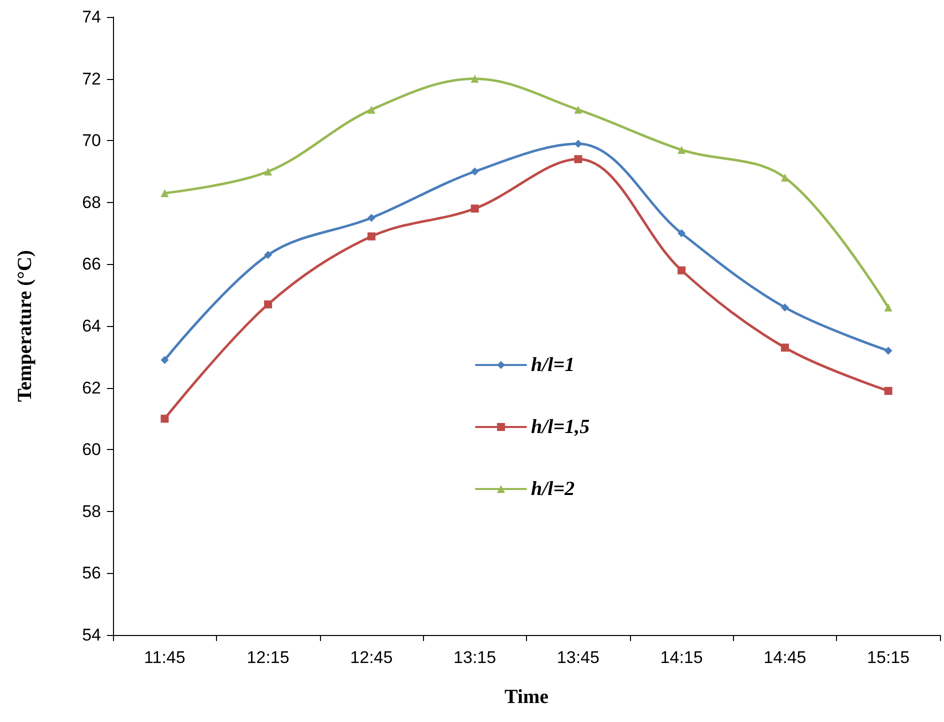 This screenshot has height=722, width=944. What do you see at coordinates (91, 450) in the screenshot?
I see `y-tick-label: 60` at bounding box center [91, 450].